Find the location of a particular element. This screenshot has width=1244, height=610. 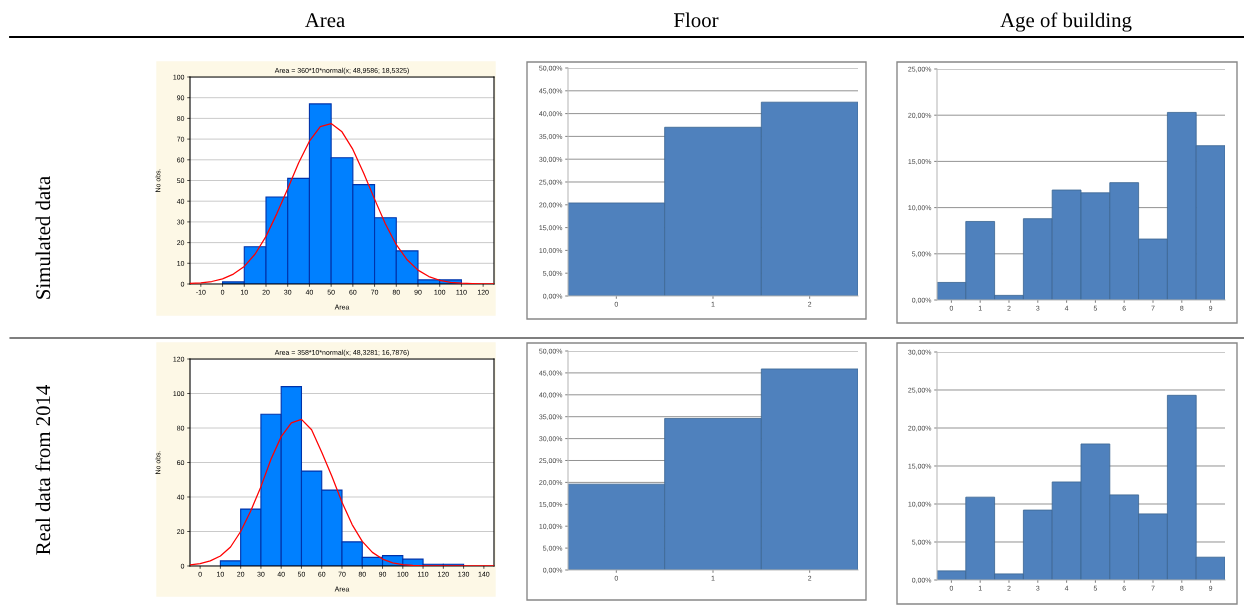

text: Area is located at coordinates (324, 20).